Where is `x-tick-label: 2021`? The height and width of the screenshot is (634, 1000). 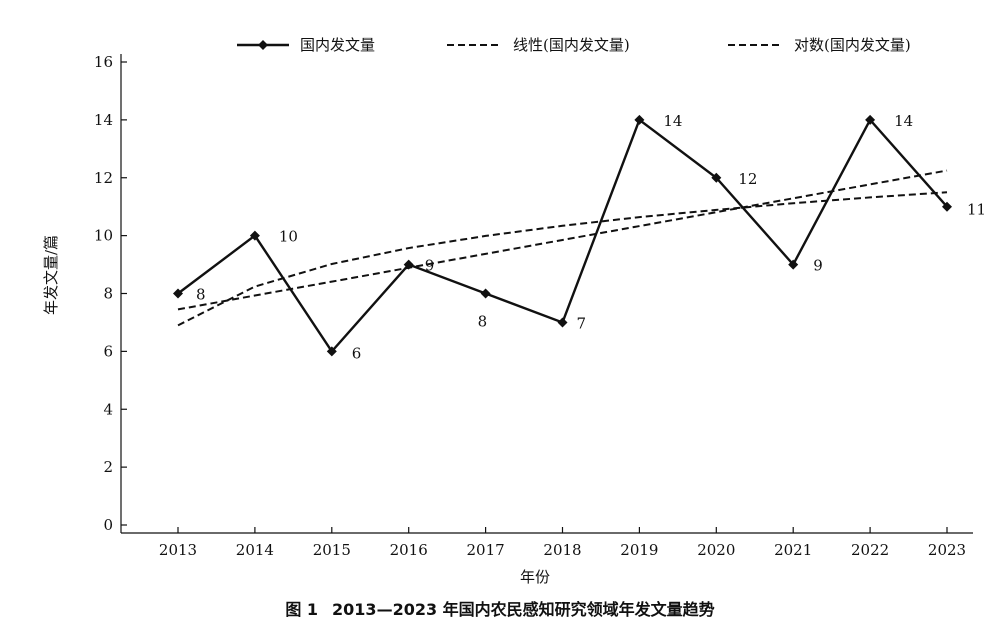
x-tick-label: 2021 is located at coordinates (793, 550).